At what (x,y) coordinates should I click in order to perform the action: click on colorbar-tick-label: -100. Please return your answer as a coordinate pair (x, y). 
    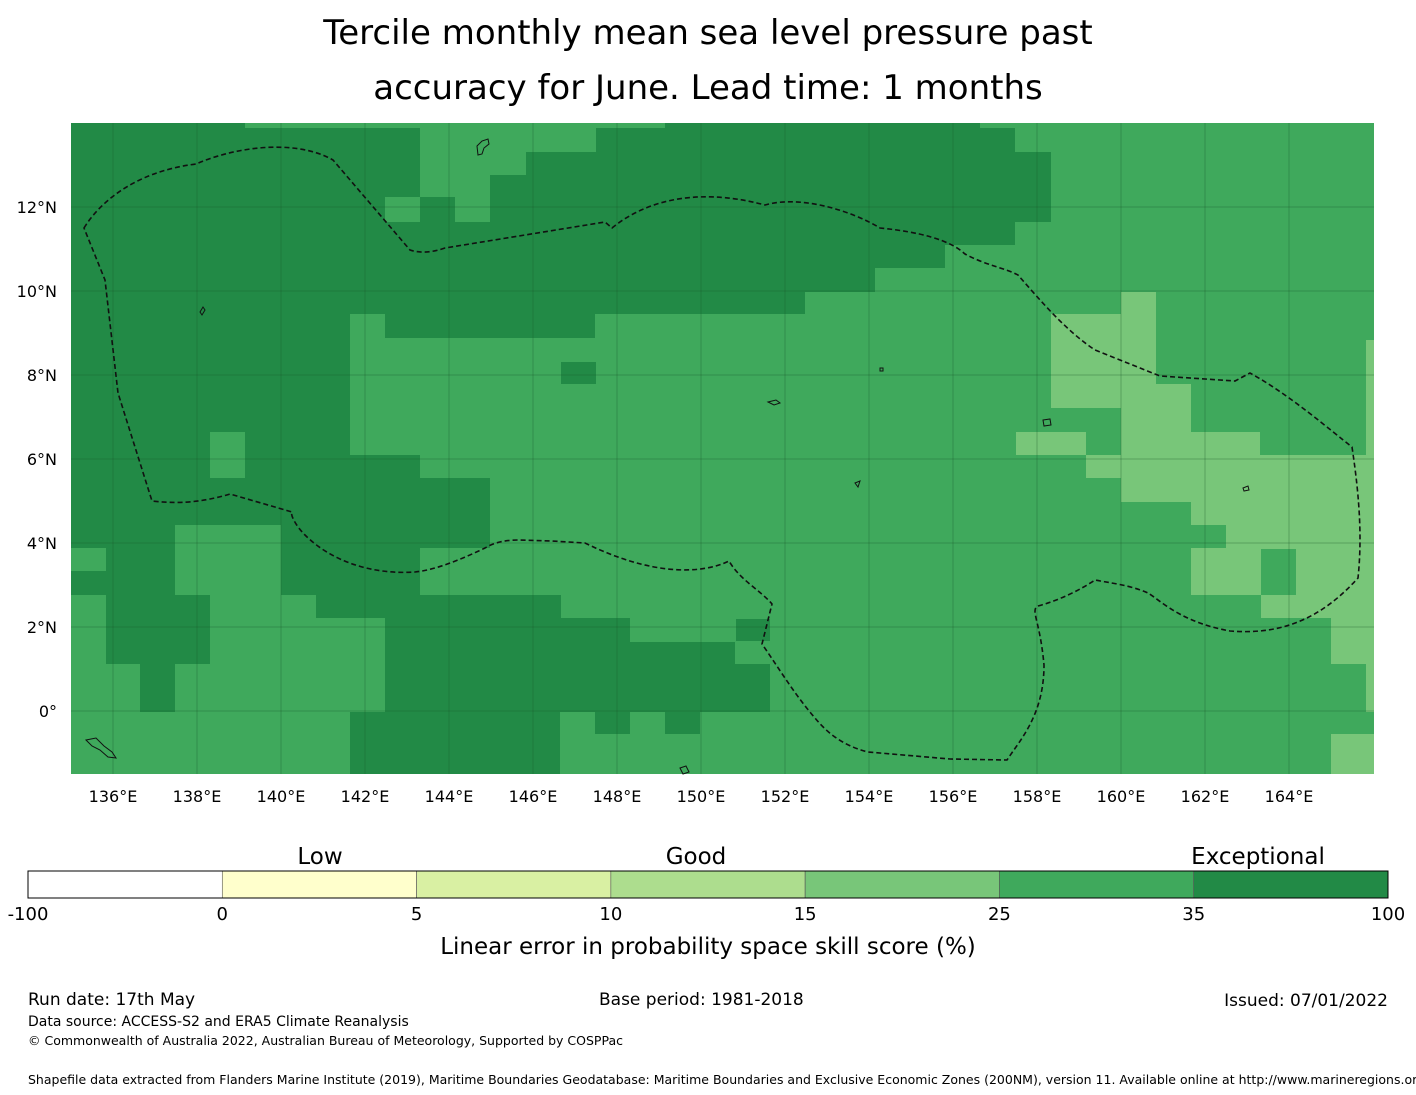
    Looking at the image, I should click on (28, 914).